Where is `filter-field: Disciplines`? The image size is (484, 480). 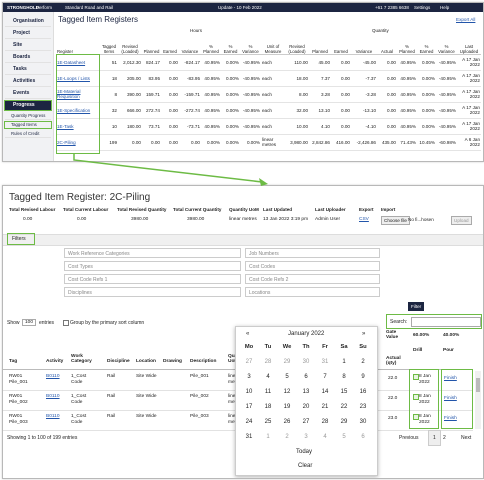
filter-field: Disciplines is located at coordinates (152, 292).